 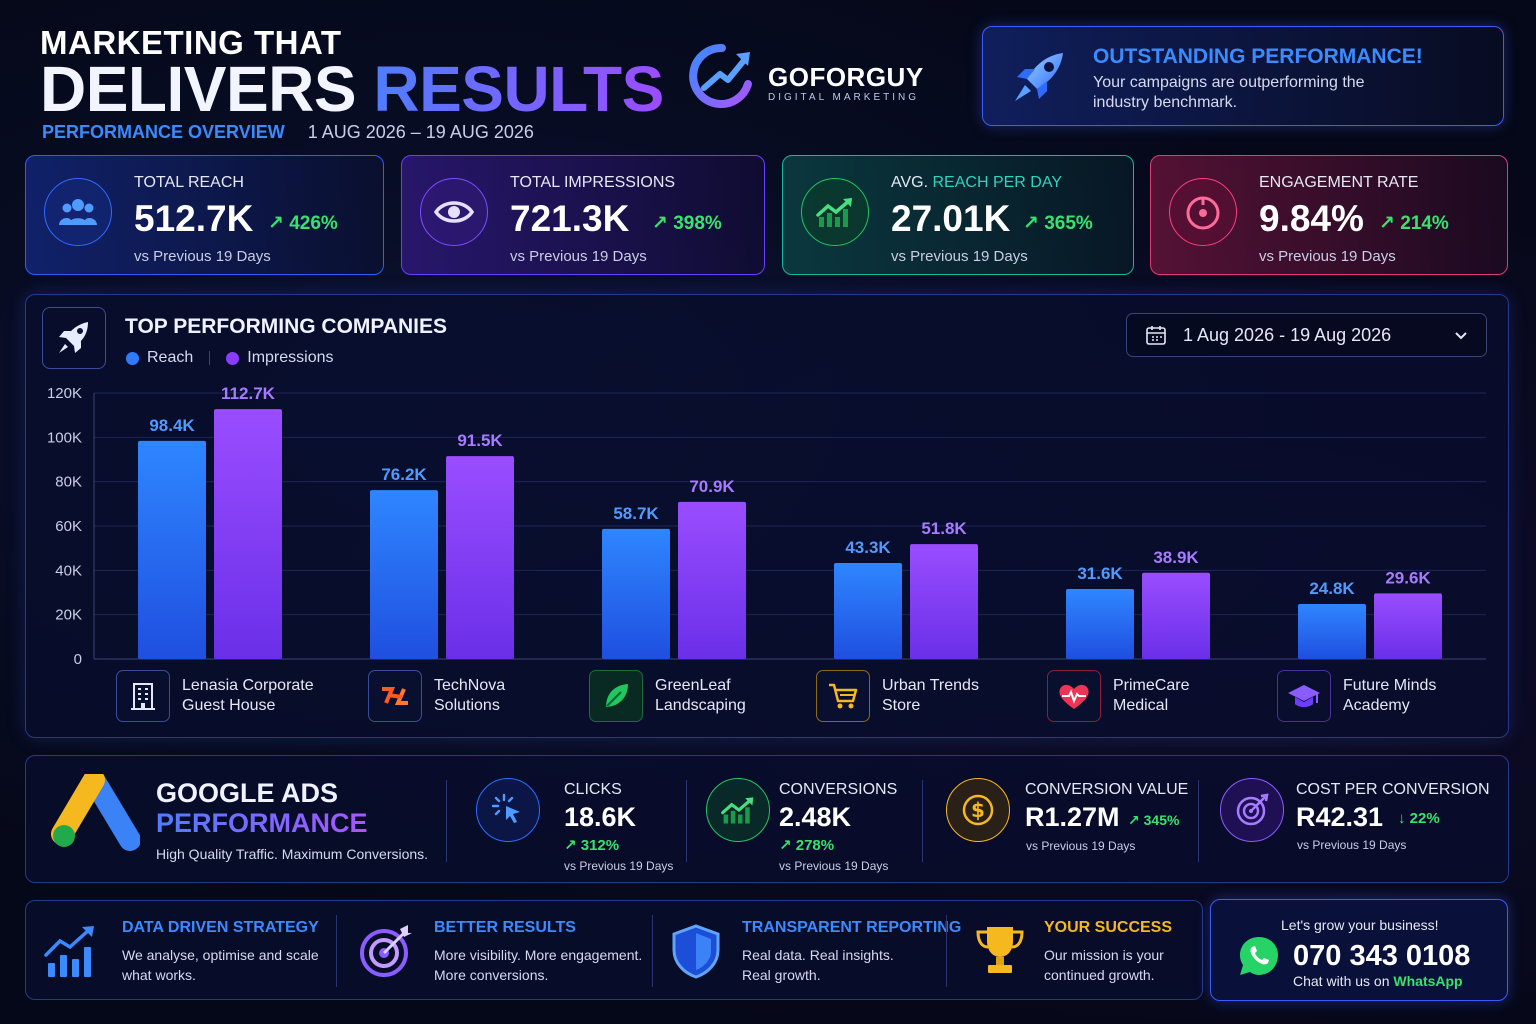 What do you see at coordinates (233, 358) in the screenshot?
I see `legend-dot-impressions` at bounding box center [233, 358].